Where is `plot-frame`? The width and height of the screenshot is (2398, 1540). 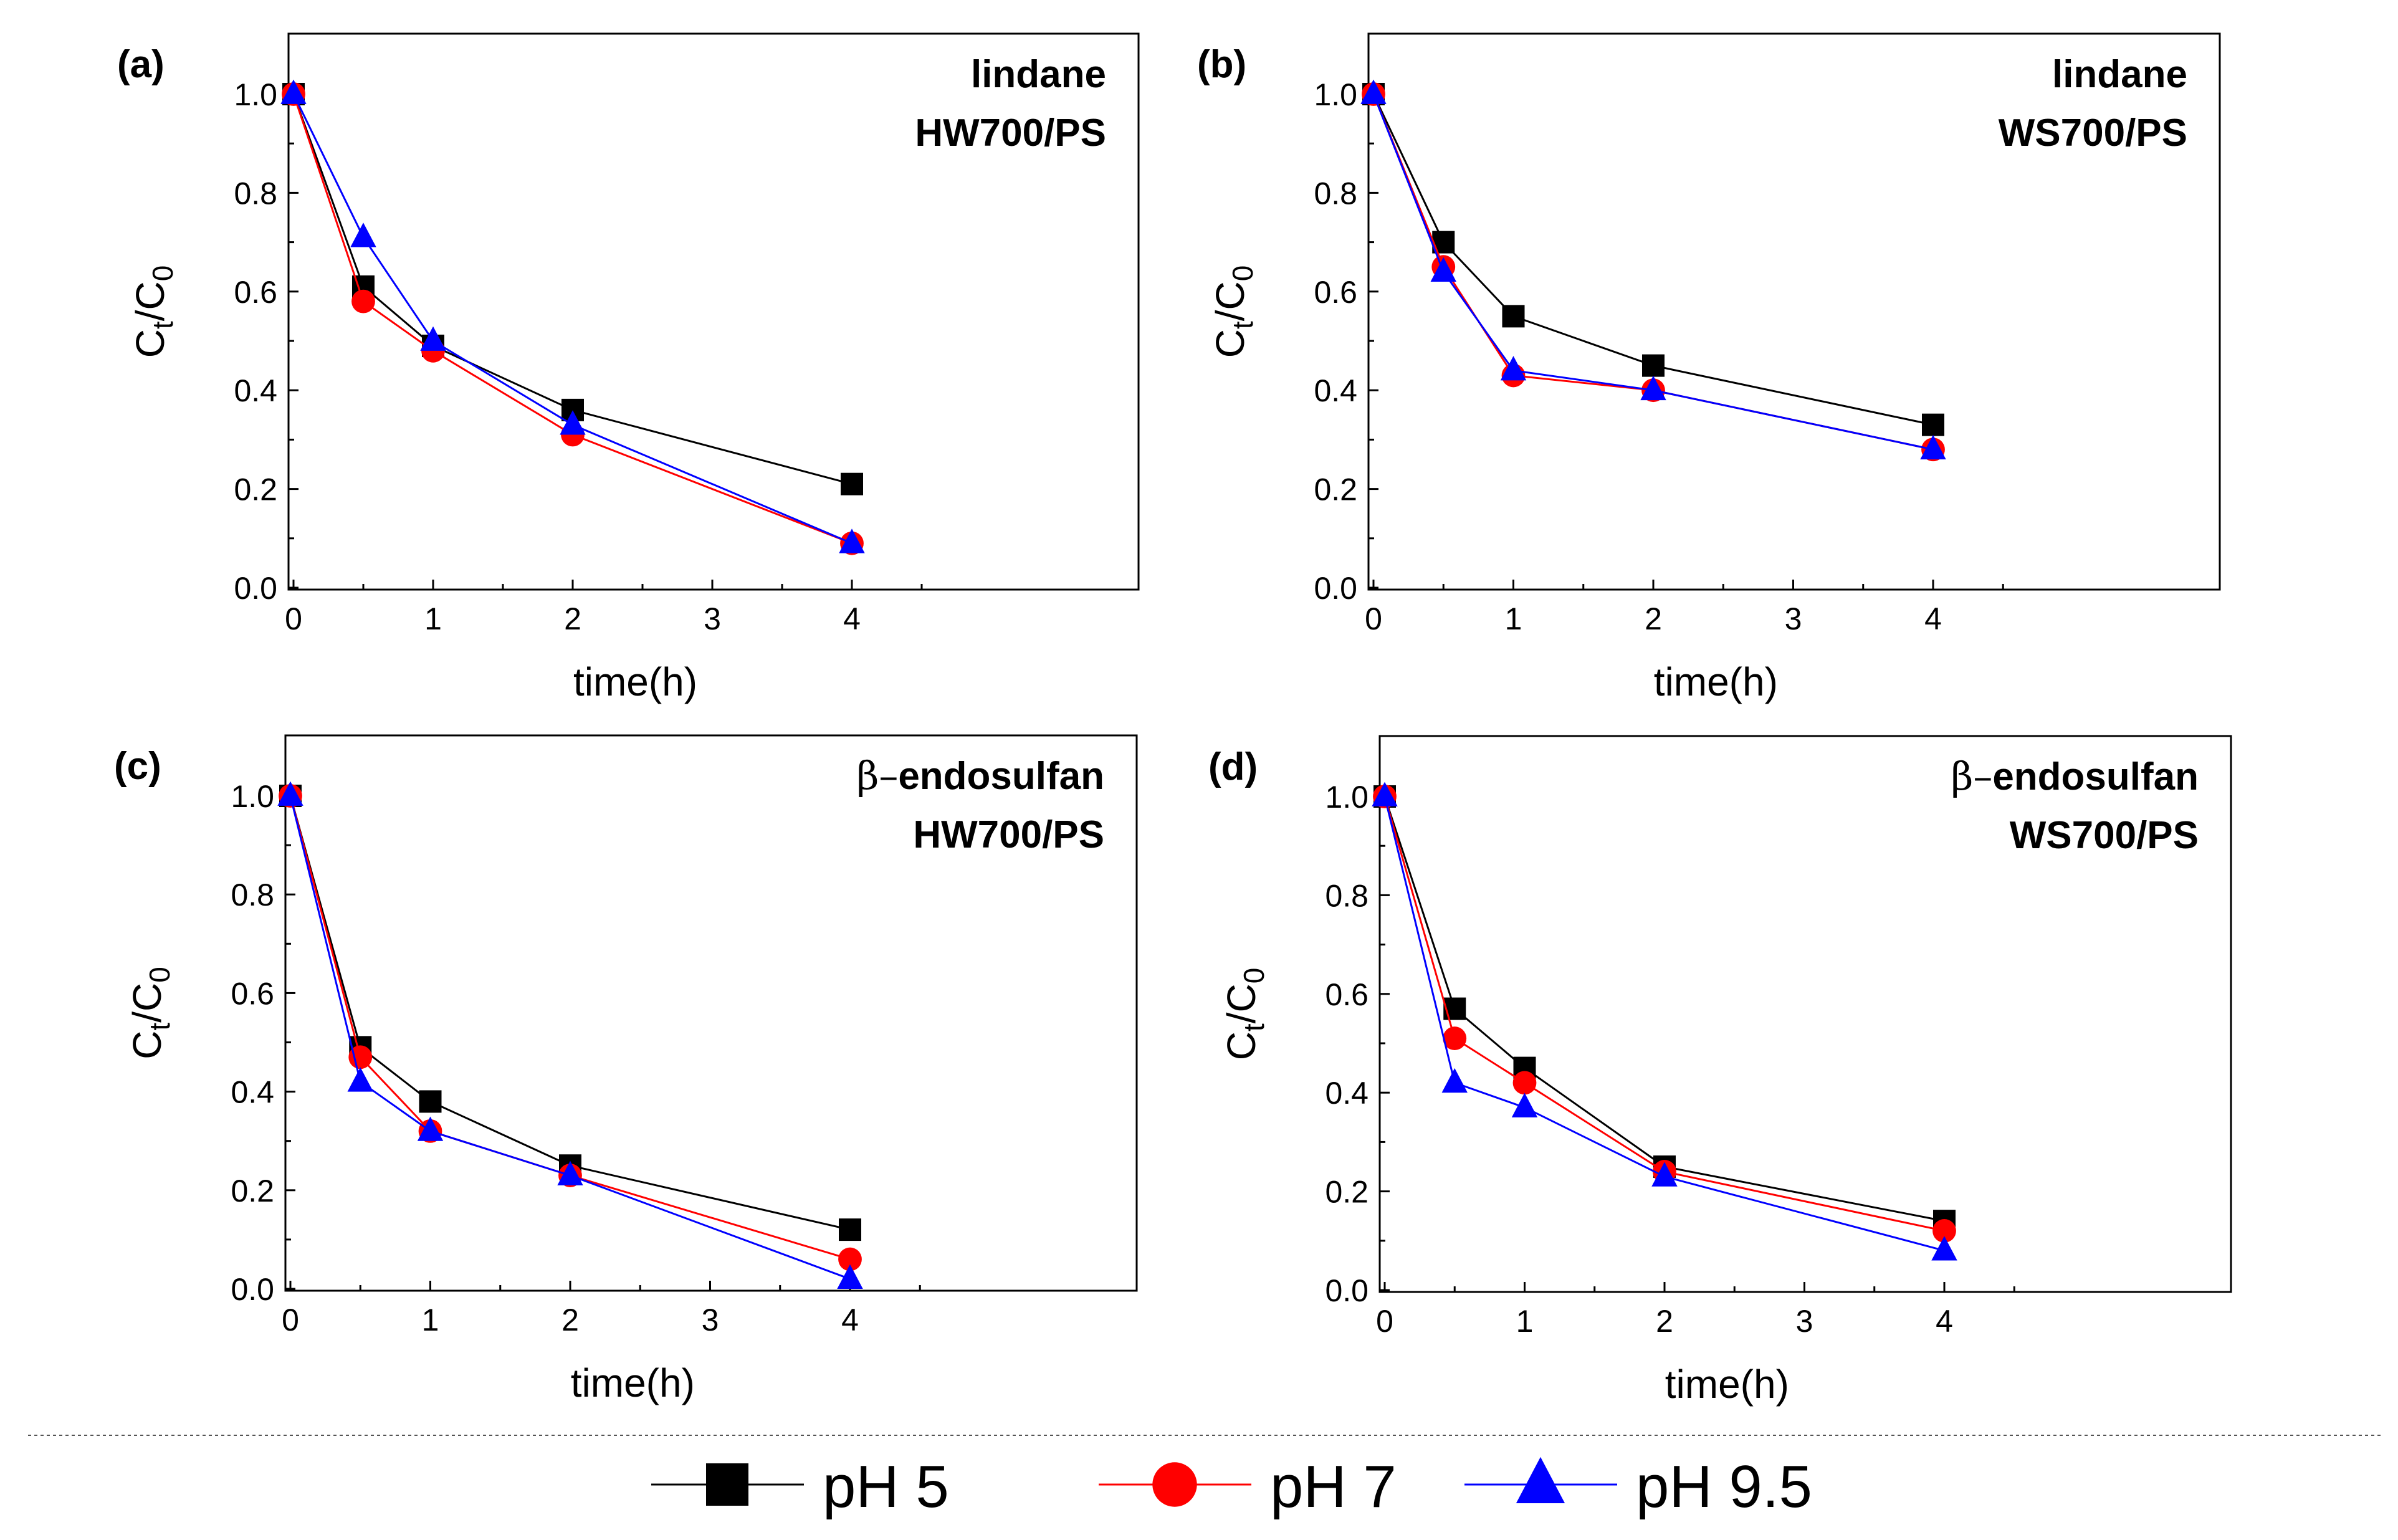 plot-frame is located at coordinates (714, 311).